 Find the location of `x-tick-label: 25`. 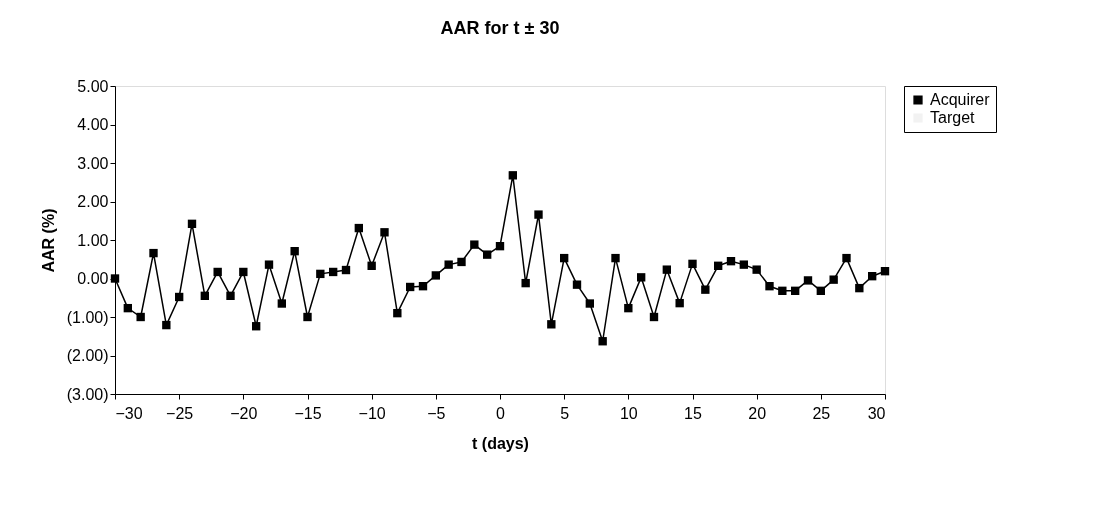

x-tick-label: 25 is located at coordinates (821, 413).